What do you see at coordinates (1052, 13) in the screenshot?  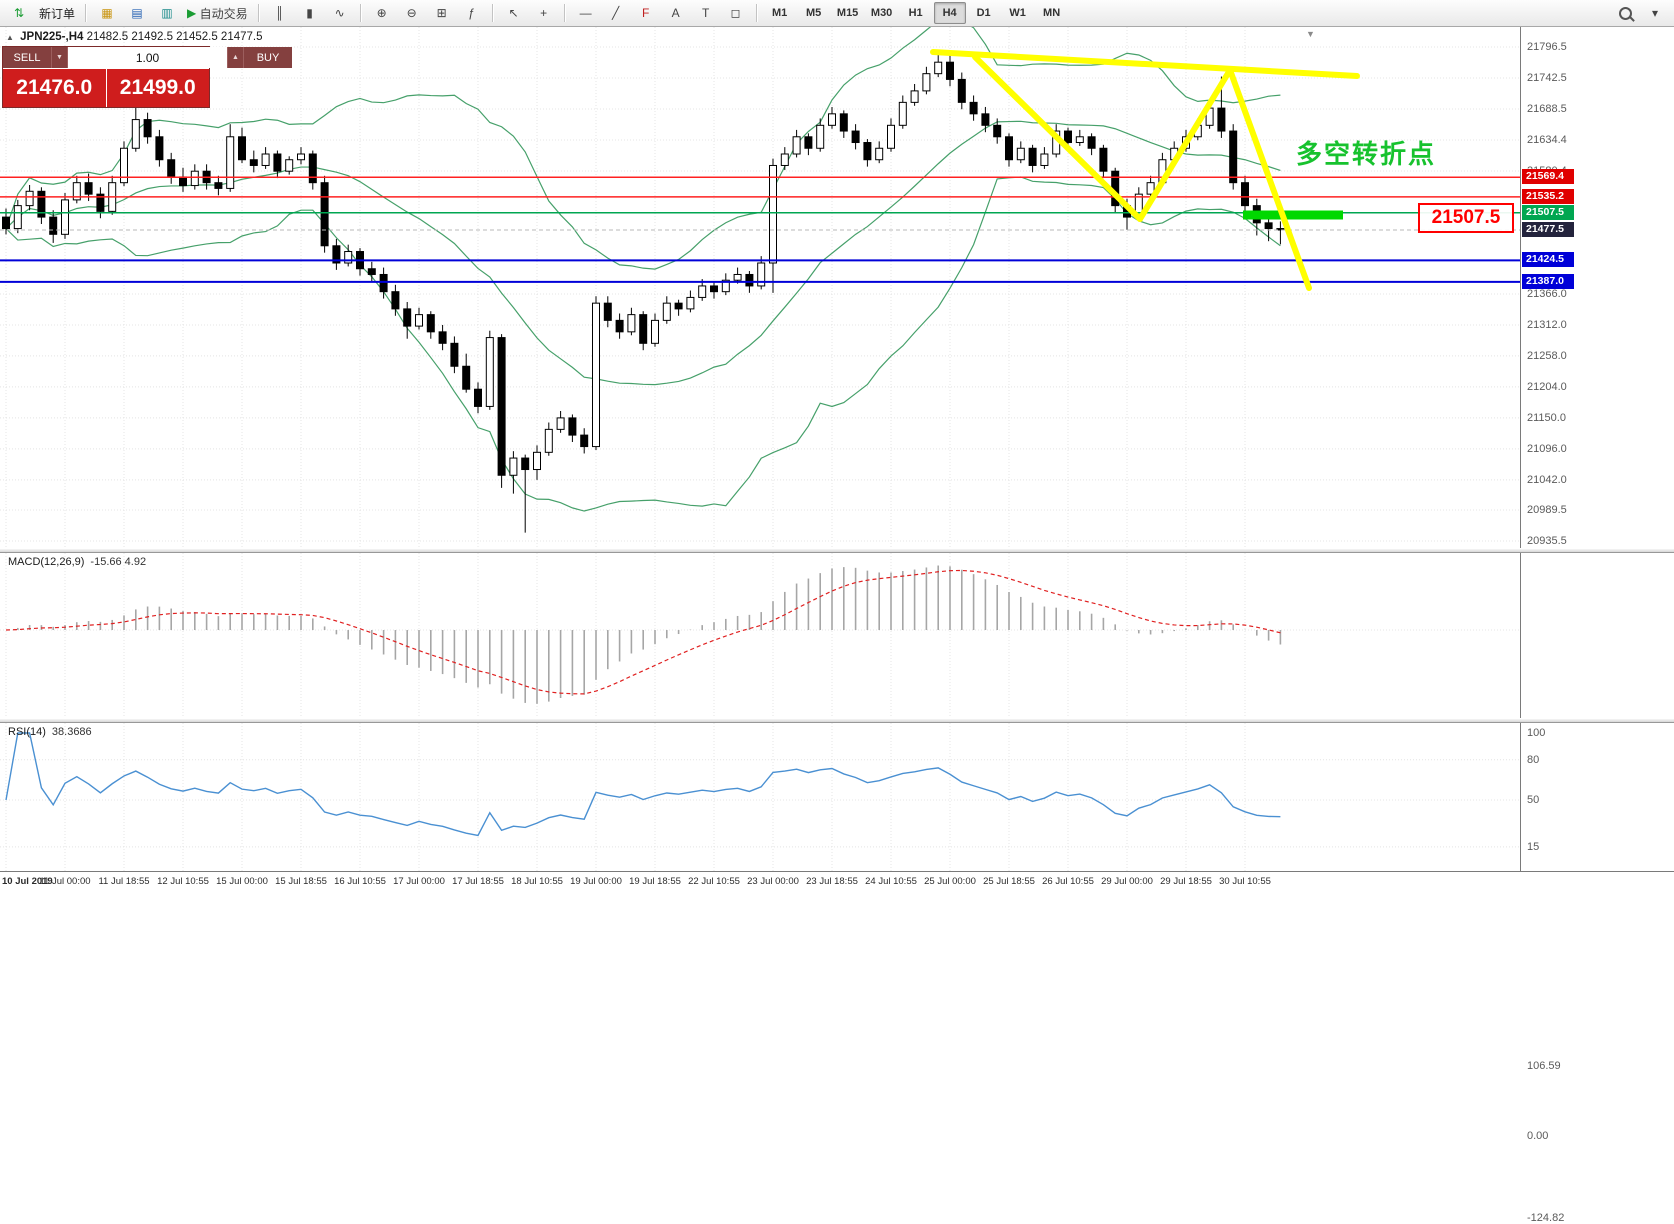 I see `timeframe-mn-button: MN` at bounding box center [1052, 13].